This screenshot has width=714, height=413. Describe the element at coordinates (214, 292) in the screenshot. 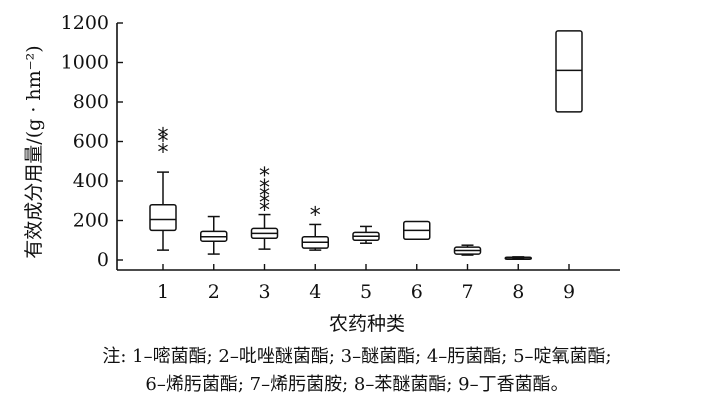

I see `x-tick-label: 2` at that location.